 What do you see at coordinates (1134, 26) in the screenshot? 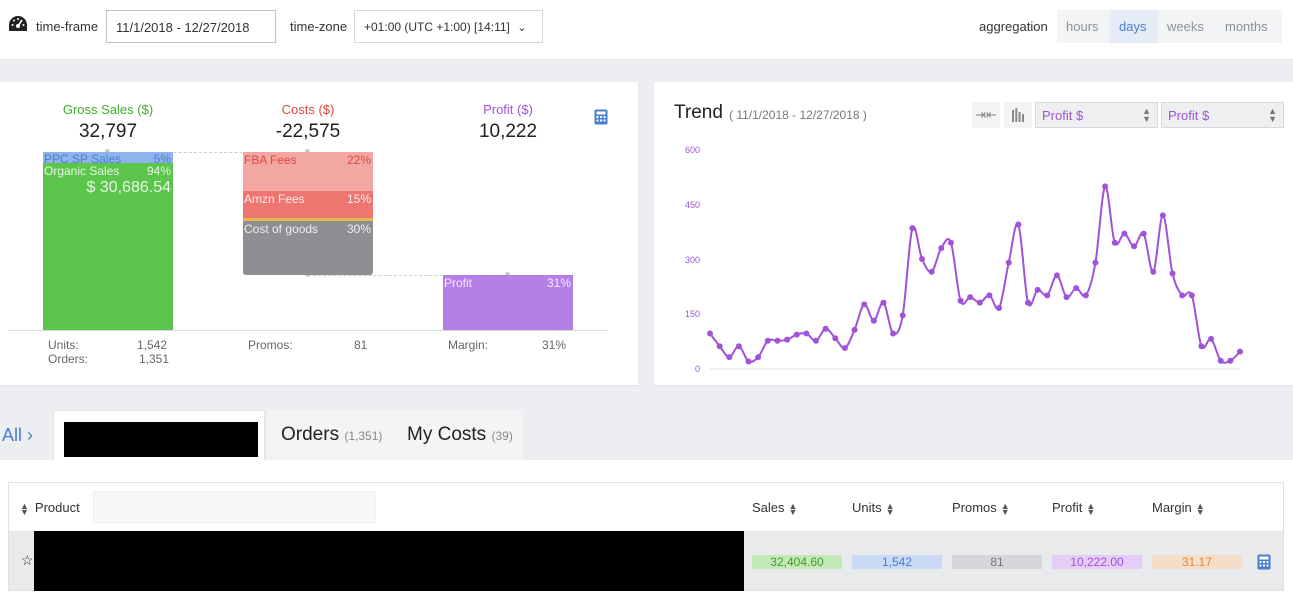
I see `aggregation-days: days` at bounding box center [1134, 26].